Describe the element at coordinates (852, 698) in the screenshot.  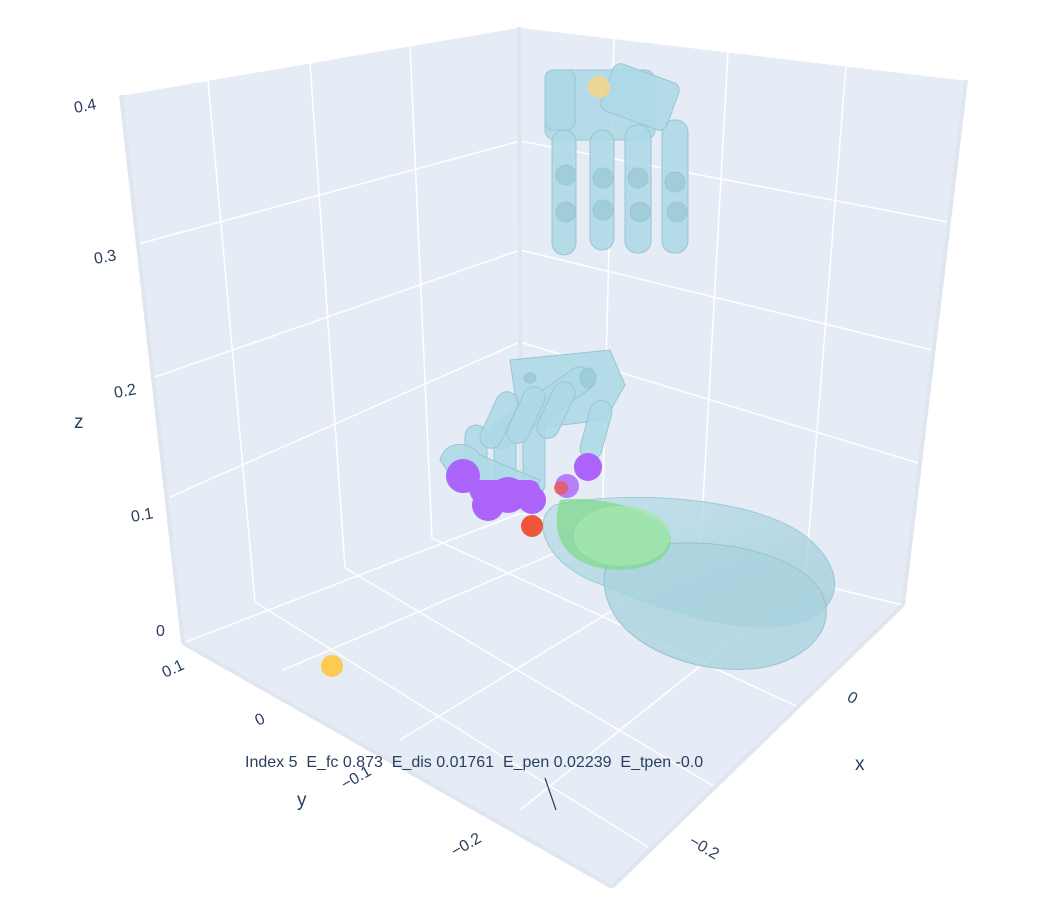
I see `x-tick-label: 0` at that location.